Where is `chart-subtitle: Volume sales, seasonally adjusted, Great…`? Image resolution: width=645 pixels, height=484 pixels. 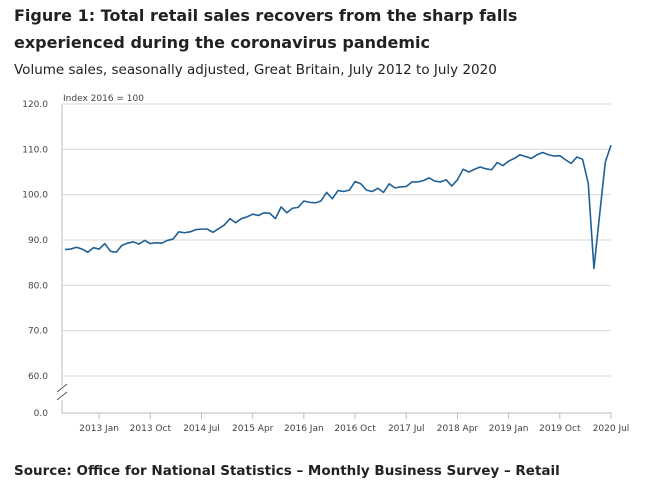
chart-subtitle: Volume sales, seasonally adjusted, Great… is located at coordinates (255, 70).